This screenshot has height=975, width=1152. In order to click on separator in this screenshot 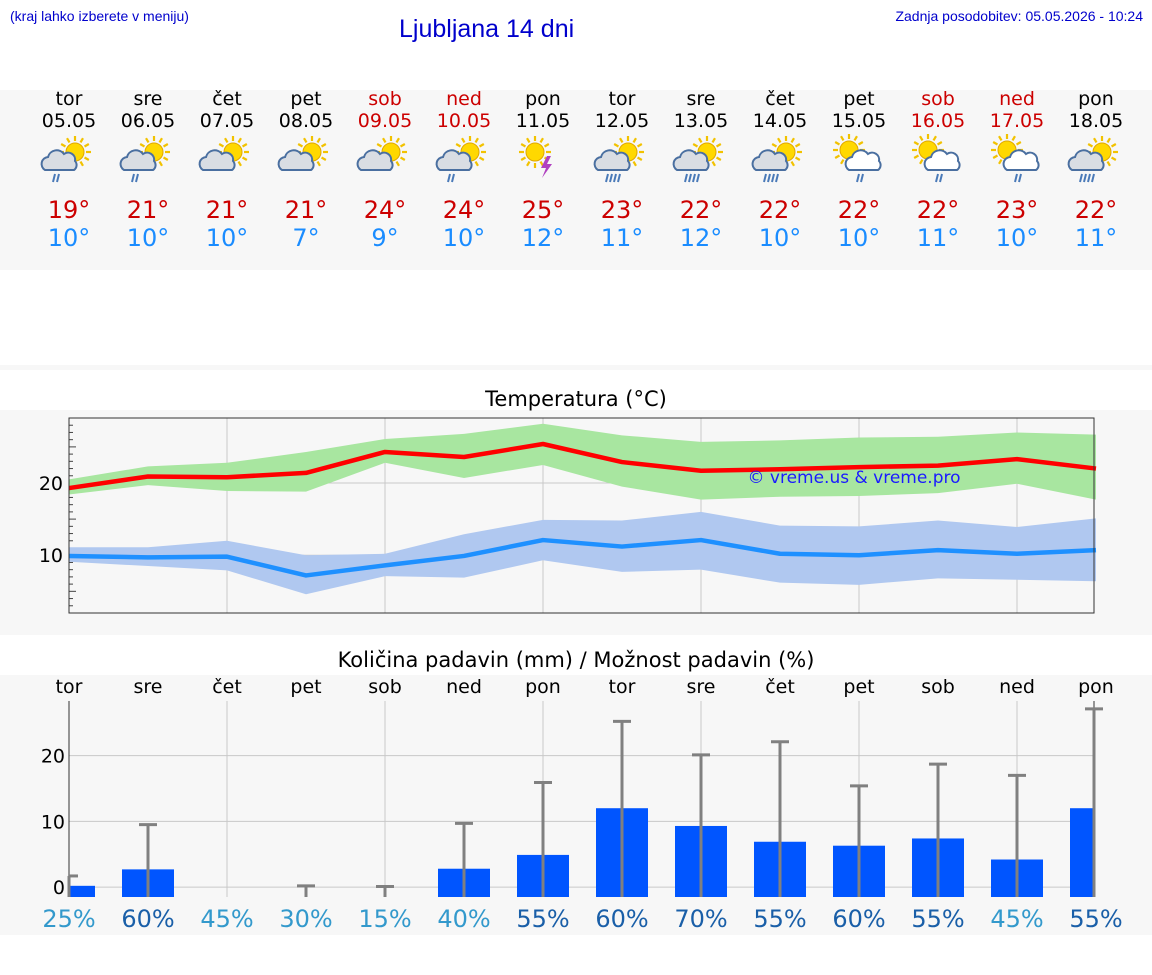, I will do `click(576, 367)`.